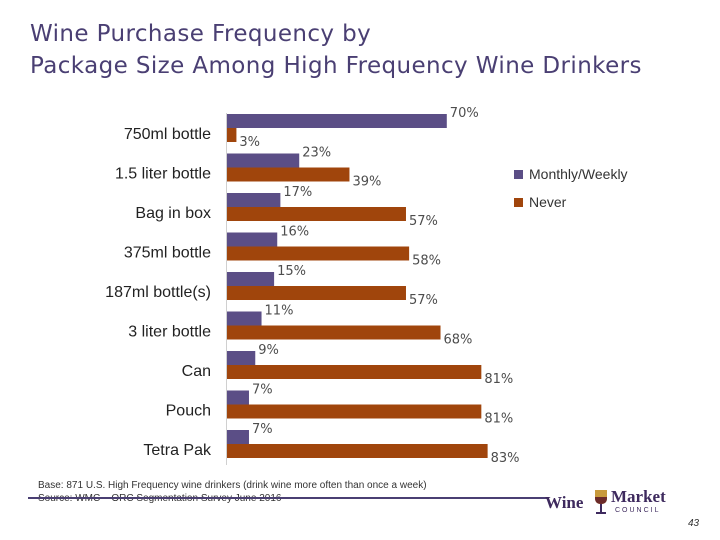 The image size is (720, 540). What do you see at coordinates (167, 134) in the screenshot?
I see `category-label-750ml-bottle: 750ml bottle` at bounding box center [167, 134].